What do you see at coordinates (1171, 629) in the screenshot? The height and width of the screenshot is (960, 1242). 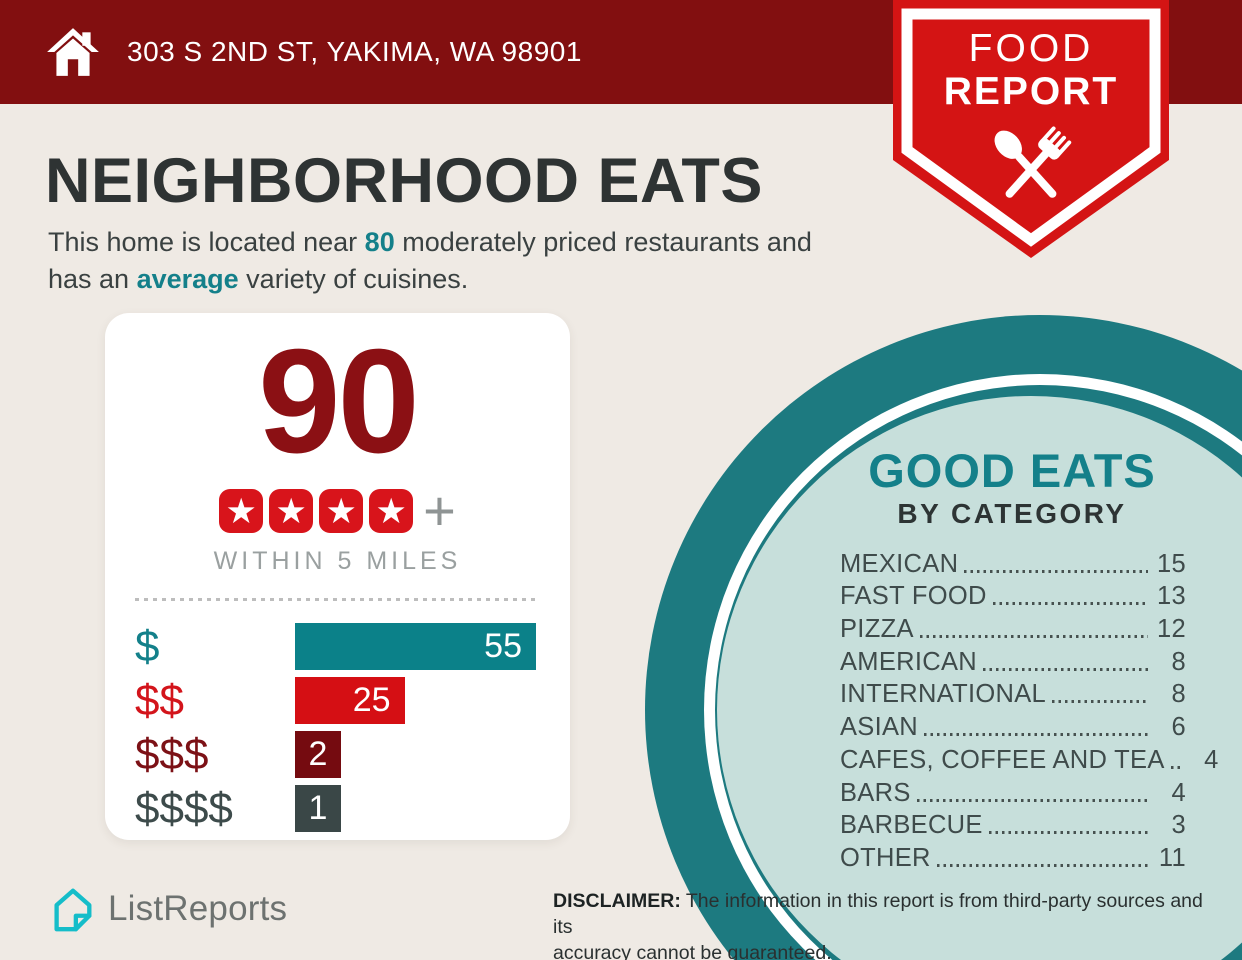 I see `category-value: 12` at bounding box center [1171, 629].